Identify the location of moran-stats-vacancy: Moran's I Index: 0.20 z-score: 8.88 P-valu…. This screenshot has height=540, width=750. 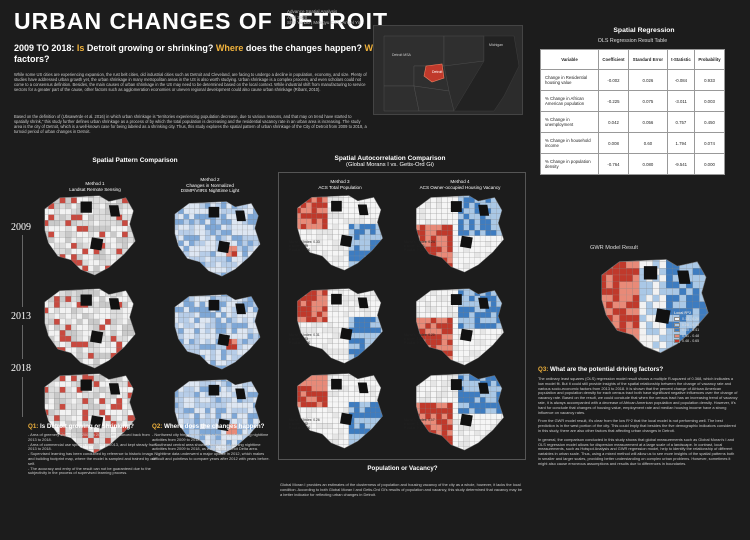
(419, 339).